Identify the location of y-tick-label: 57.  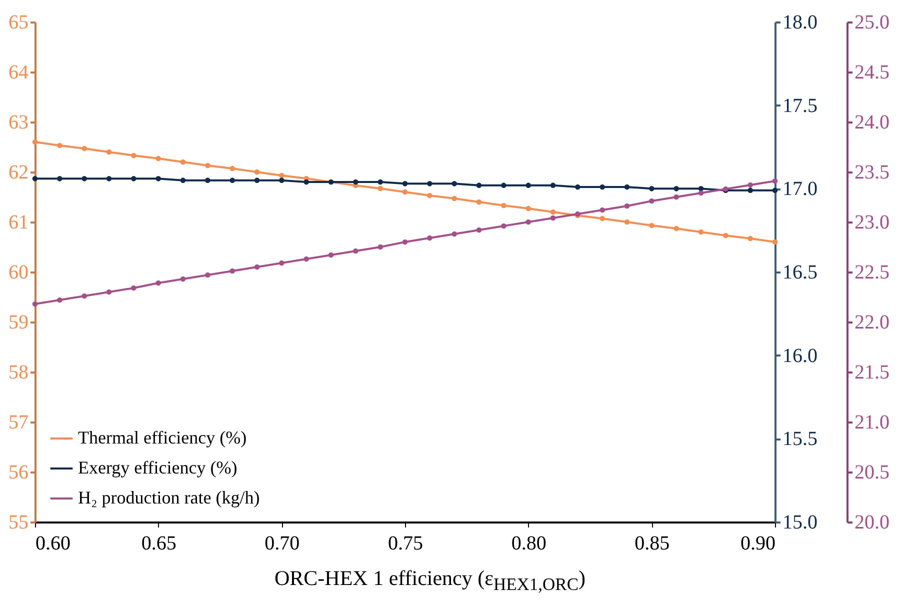
(18, 423).